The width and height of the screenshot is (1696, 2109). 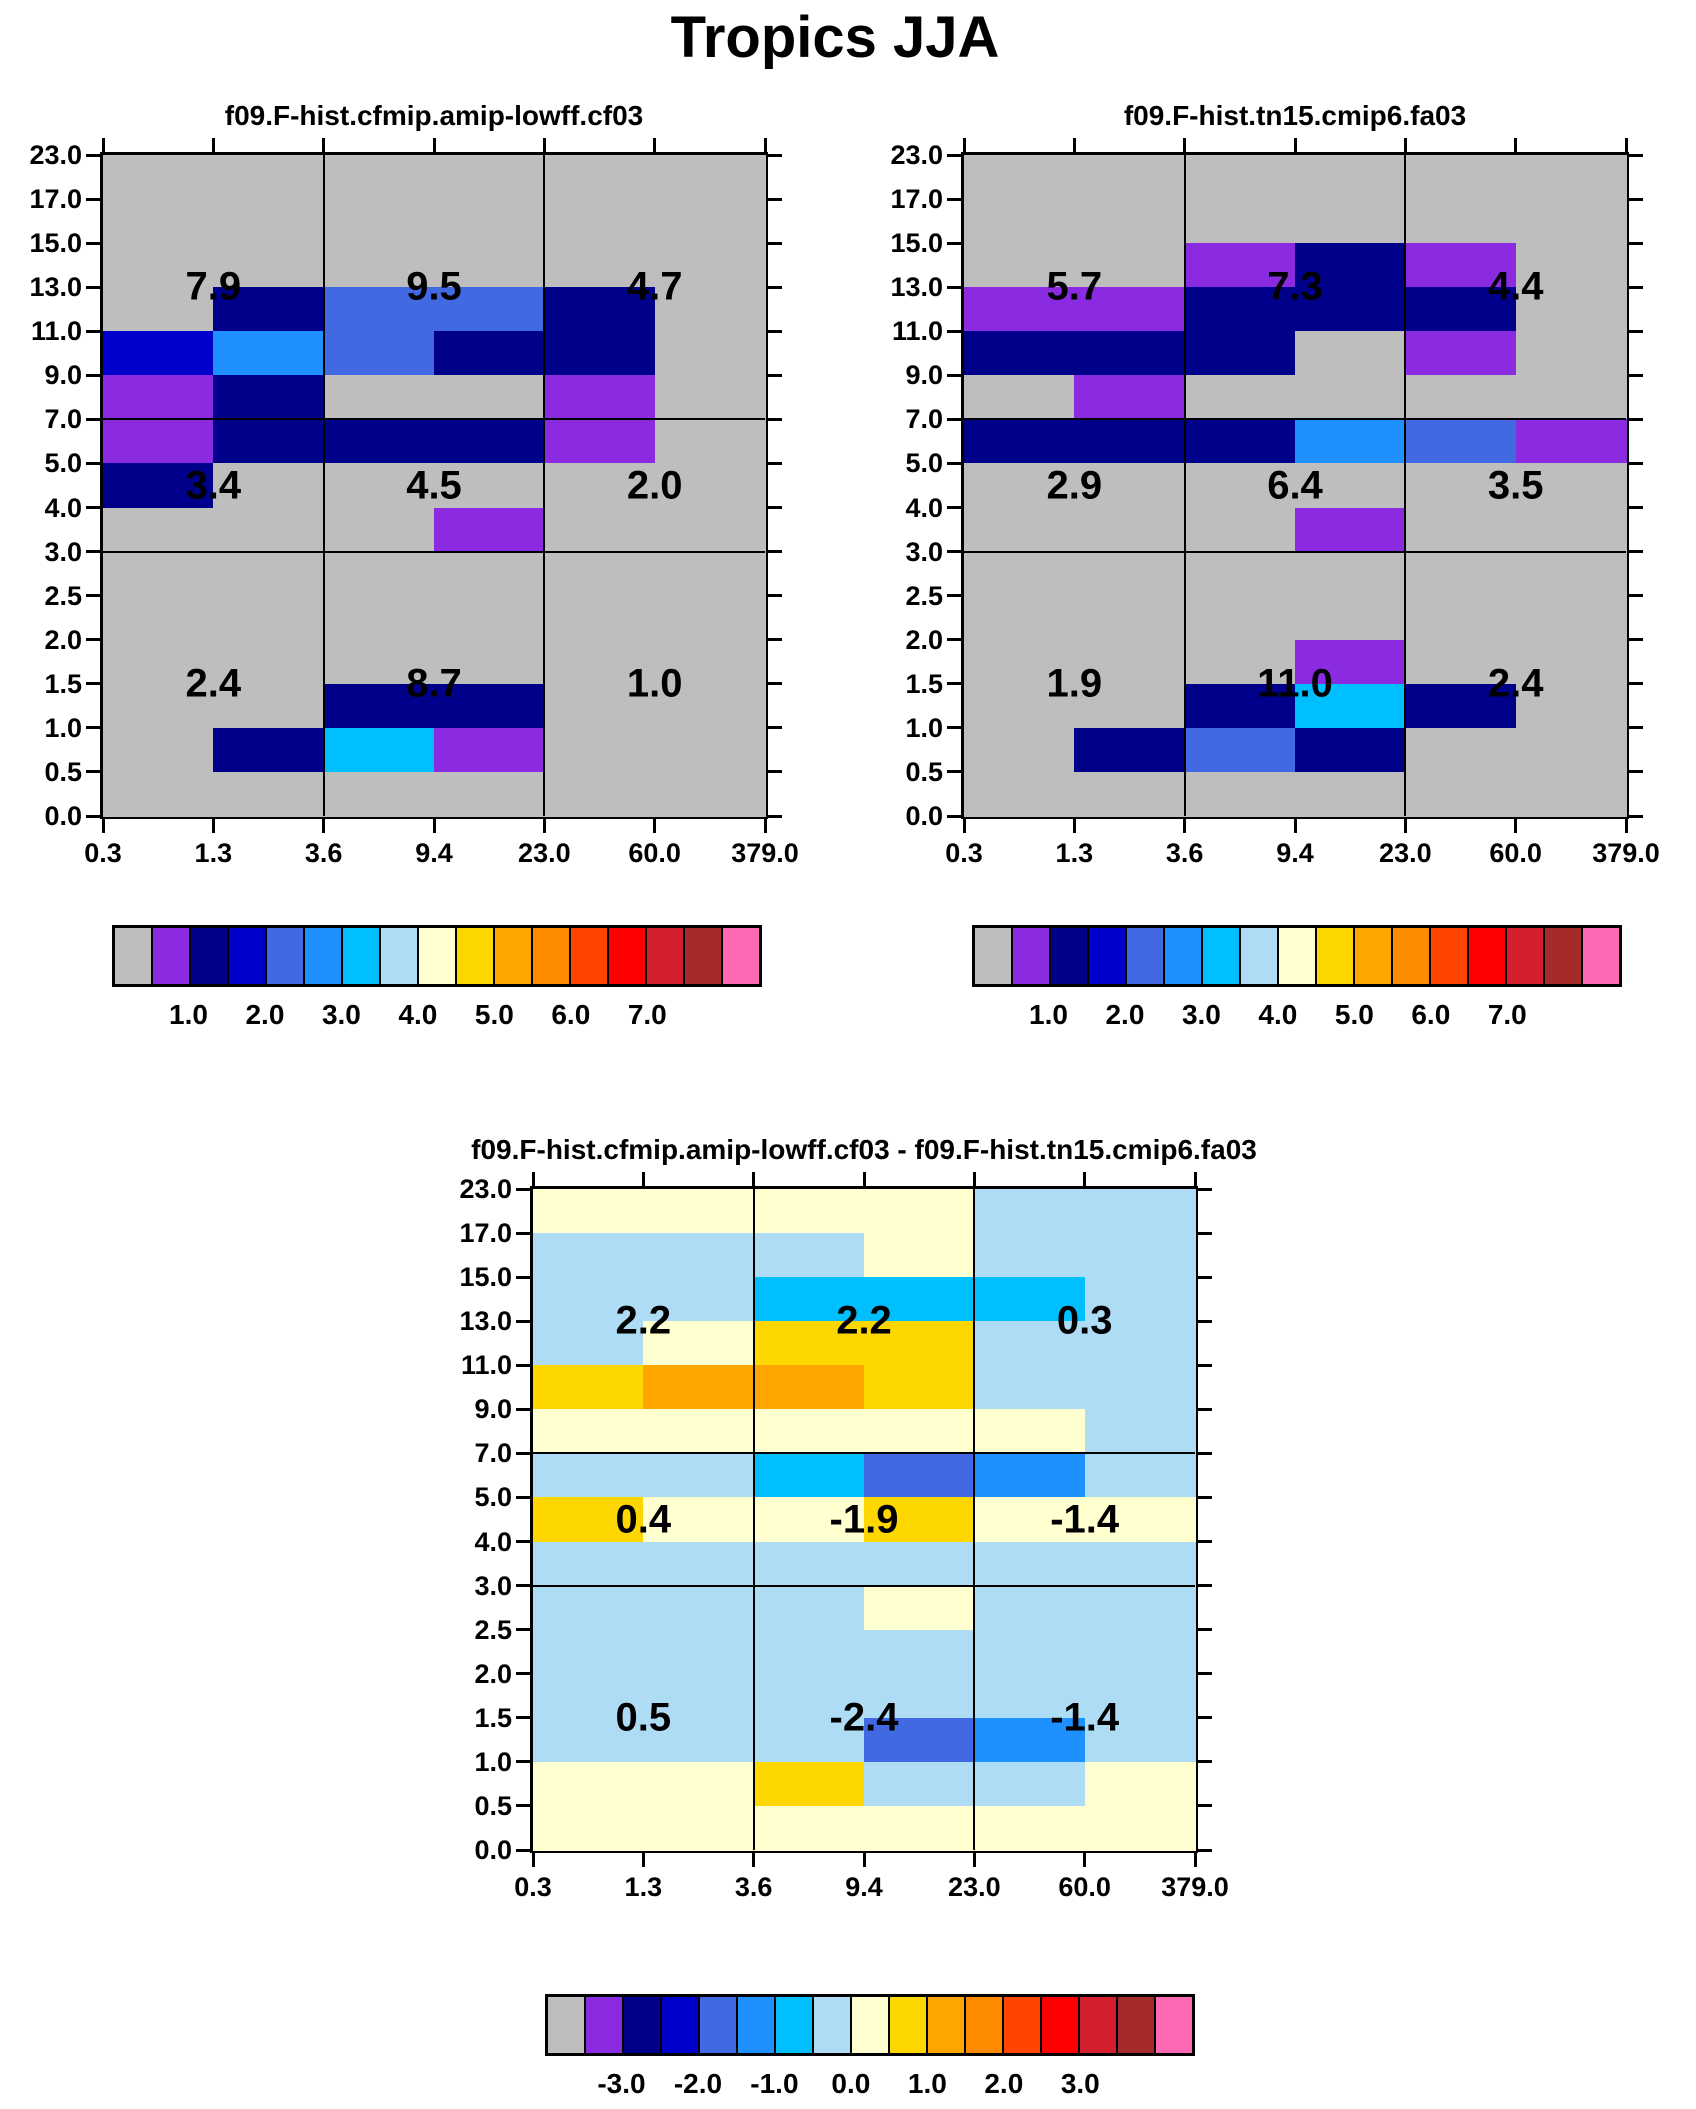 I want to click on cblab: -1.0, so click(x=774, y=2083).